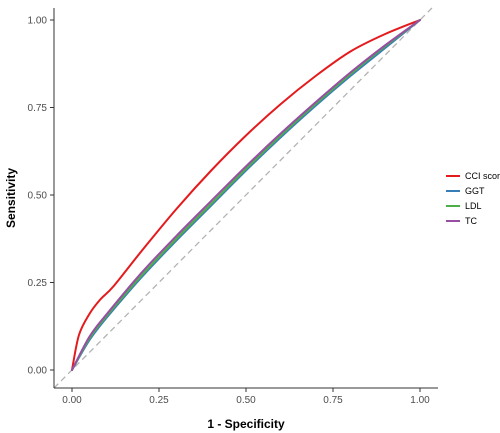 The width and height of the screenshot is (500, 433). What do you see at coordinates (38, 371) in the screenshot?
I see `y-tick-label: 0.00` at bounding box center [38, 371].